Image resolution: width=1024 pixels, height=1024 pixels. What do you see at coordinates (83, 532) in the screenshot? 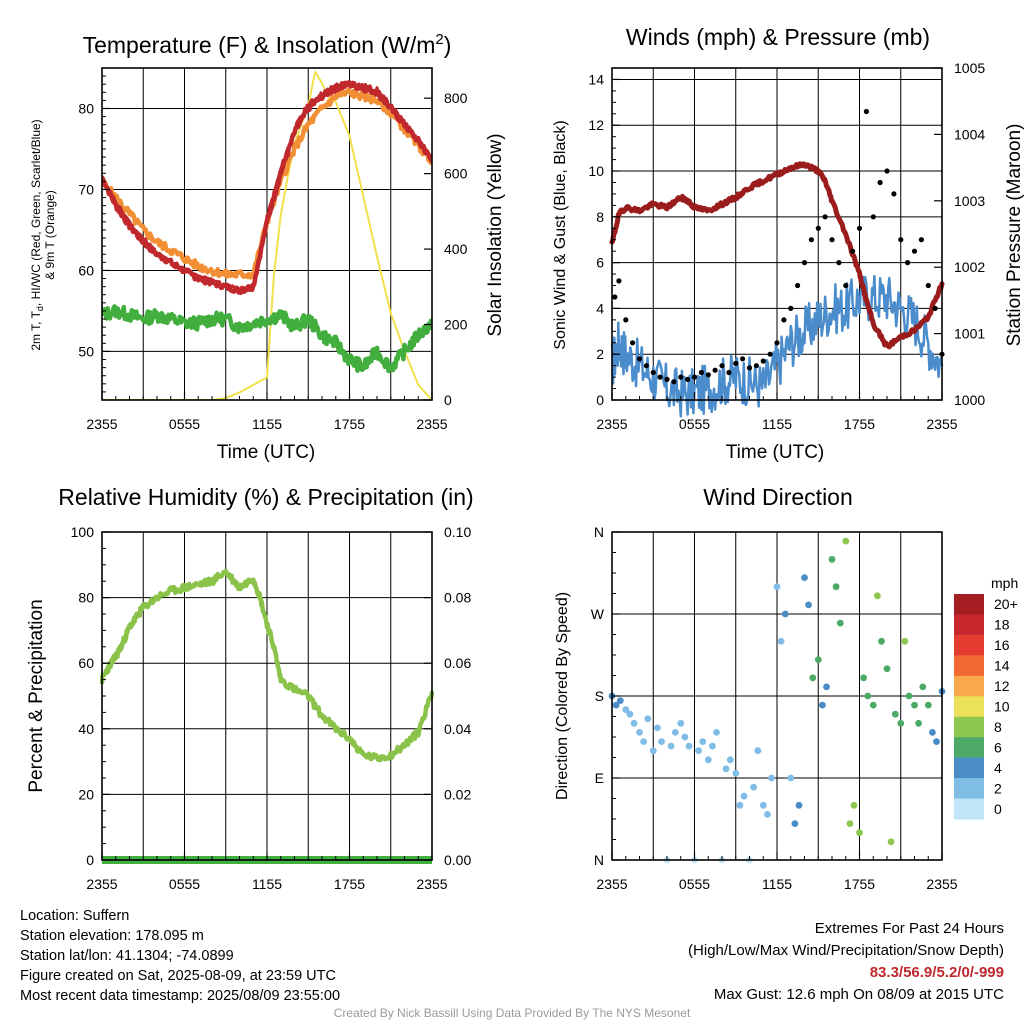
I see `y-tick-label: 100` at bounding box center [83, 532].